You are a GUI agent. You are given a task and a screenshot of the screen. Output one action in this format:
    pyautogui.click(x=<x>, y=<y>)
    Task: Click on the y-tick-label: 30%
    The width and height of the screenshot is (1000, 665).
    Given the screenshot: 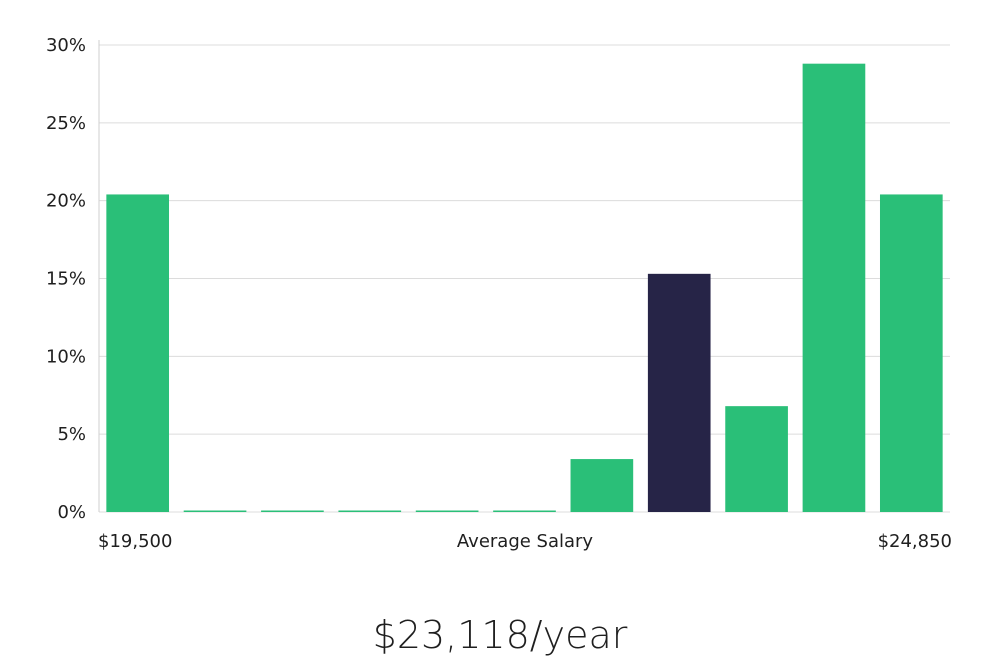 What is the action you would take?
    pyautogui.click(x=66, y=45)
    